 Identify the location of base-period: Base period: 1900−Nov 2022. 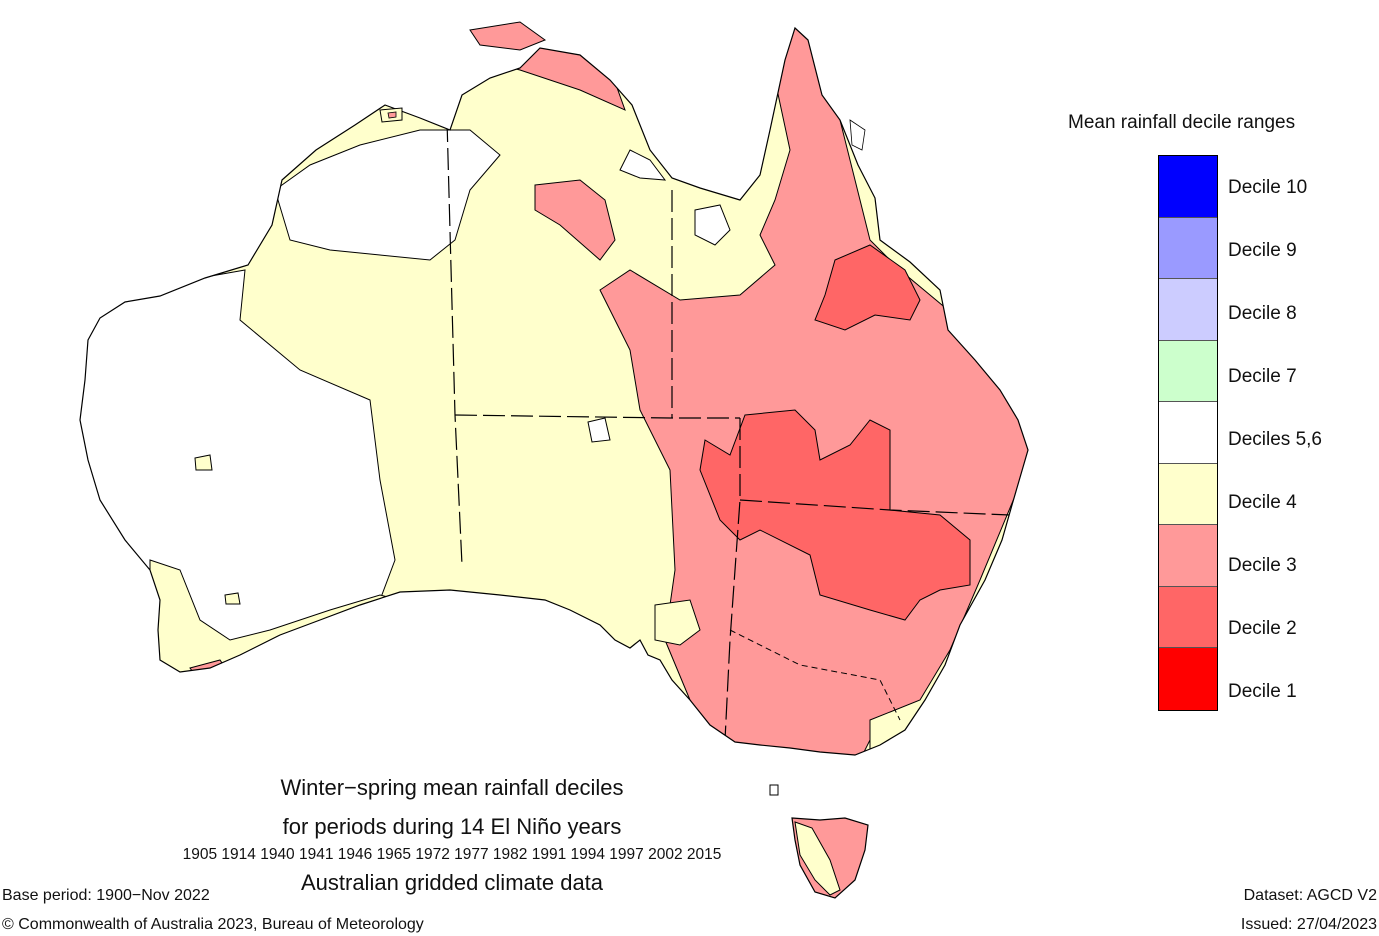
(106, 895).